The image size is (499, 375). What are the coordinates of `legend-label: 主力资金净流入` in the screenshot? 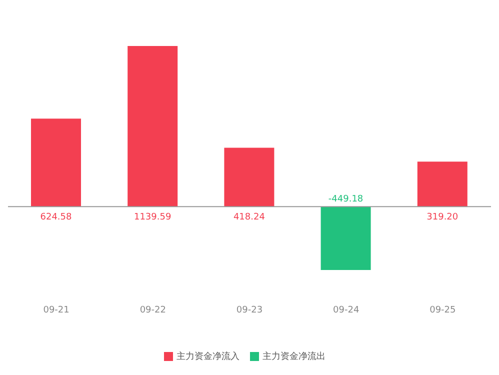 It's located at (208, 357).